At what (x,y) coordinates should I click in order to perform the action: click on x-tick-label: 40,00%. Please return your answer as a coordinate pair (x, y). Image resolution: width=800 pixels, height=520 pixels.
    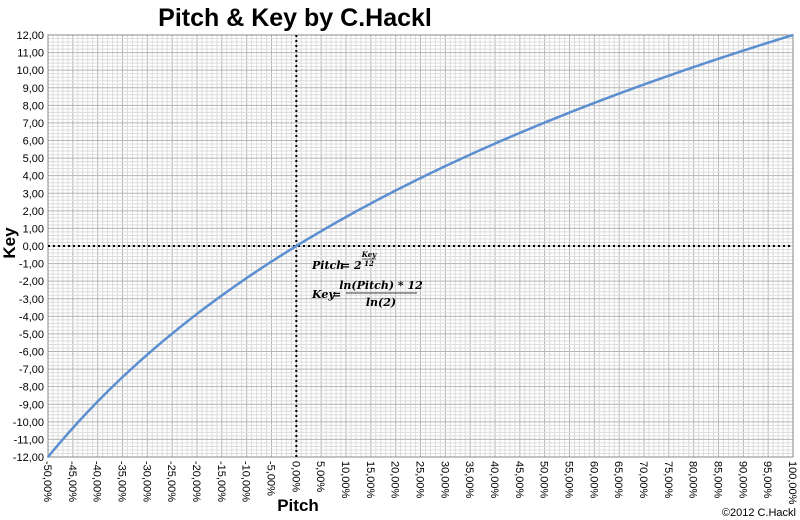
    Looking at the image, I should click on (494, 480).